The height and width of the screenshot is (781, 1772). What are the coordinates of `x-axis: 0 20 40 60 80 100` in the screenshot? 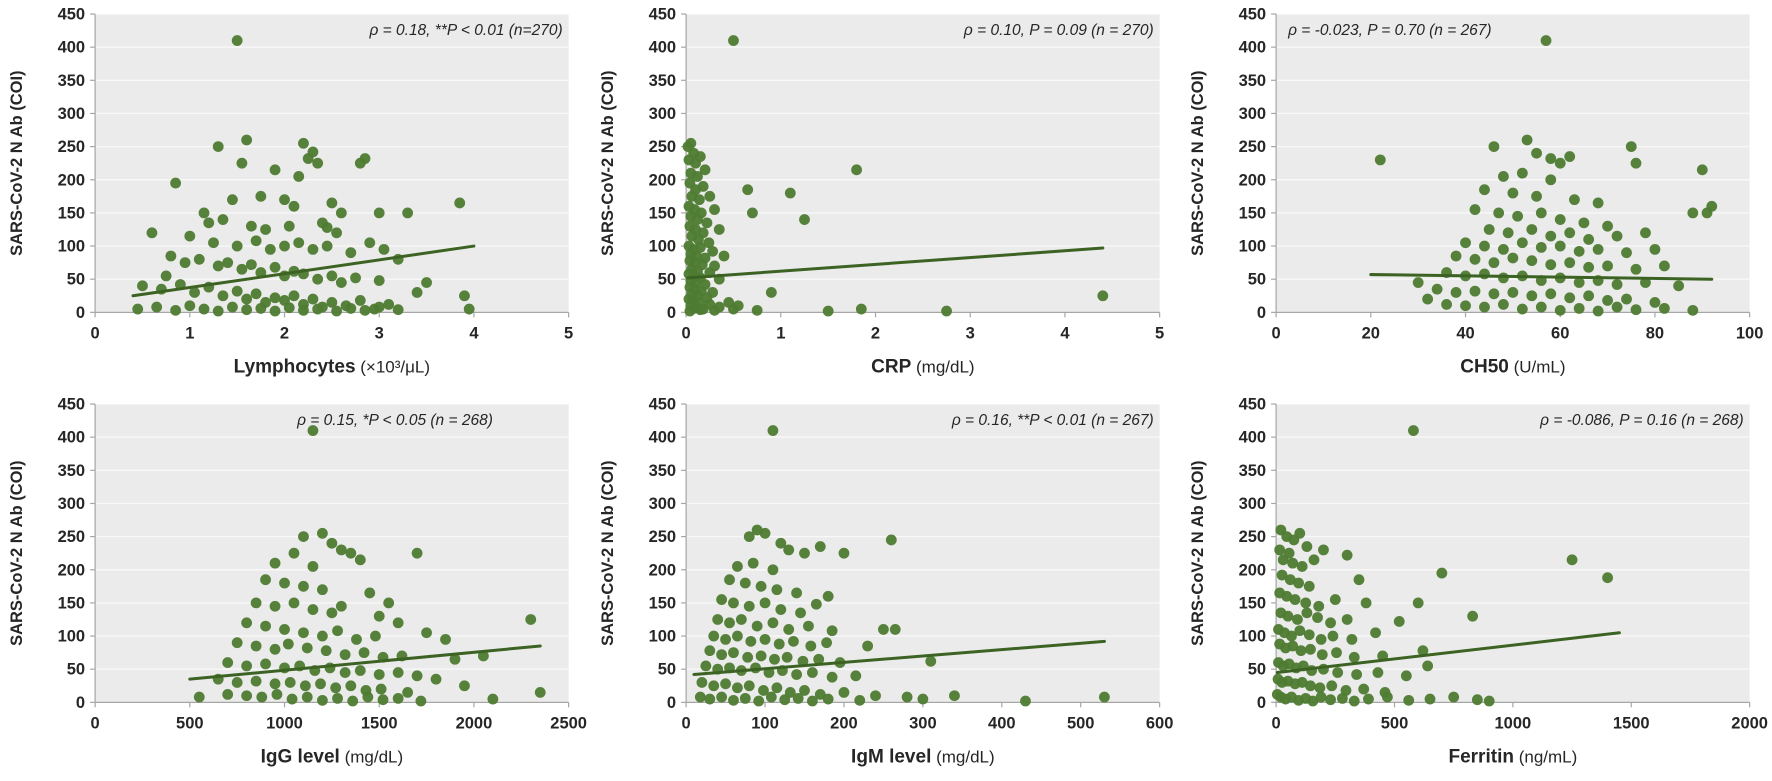 It's located at (1518, 327).